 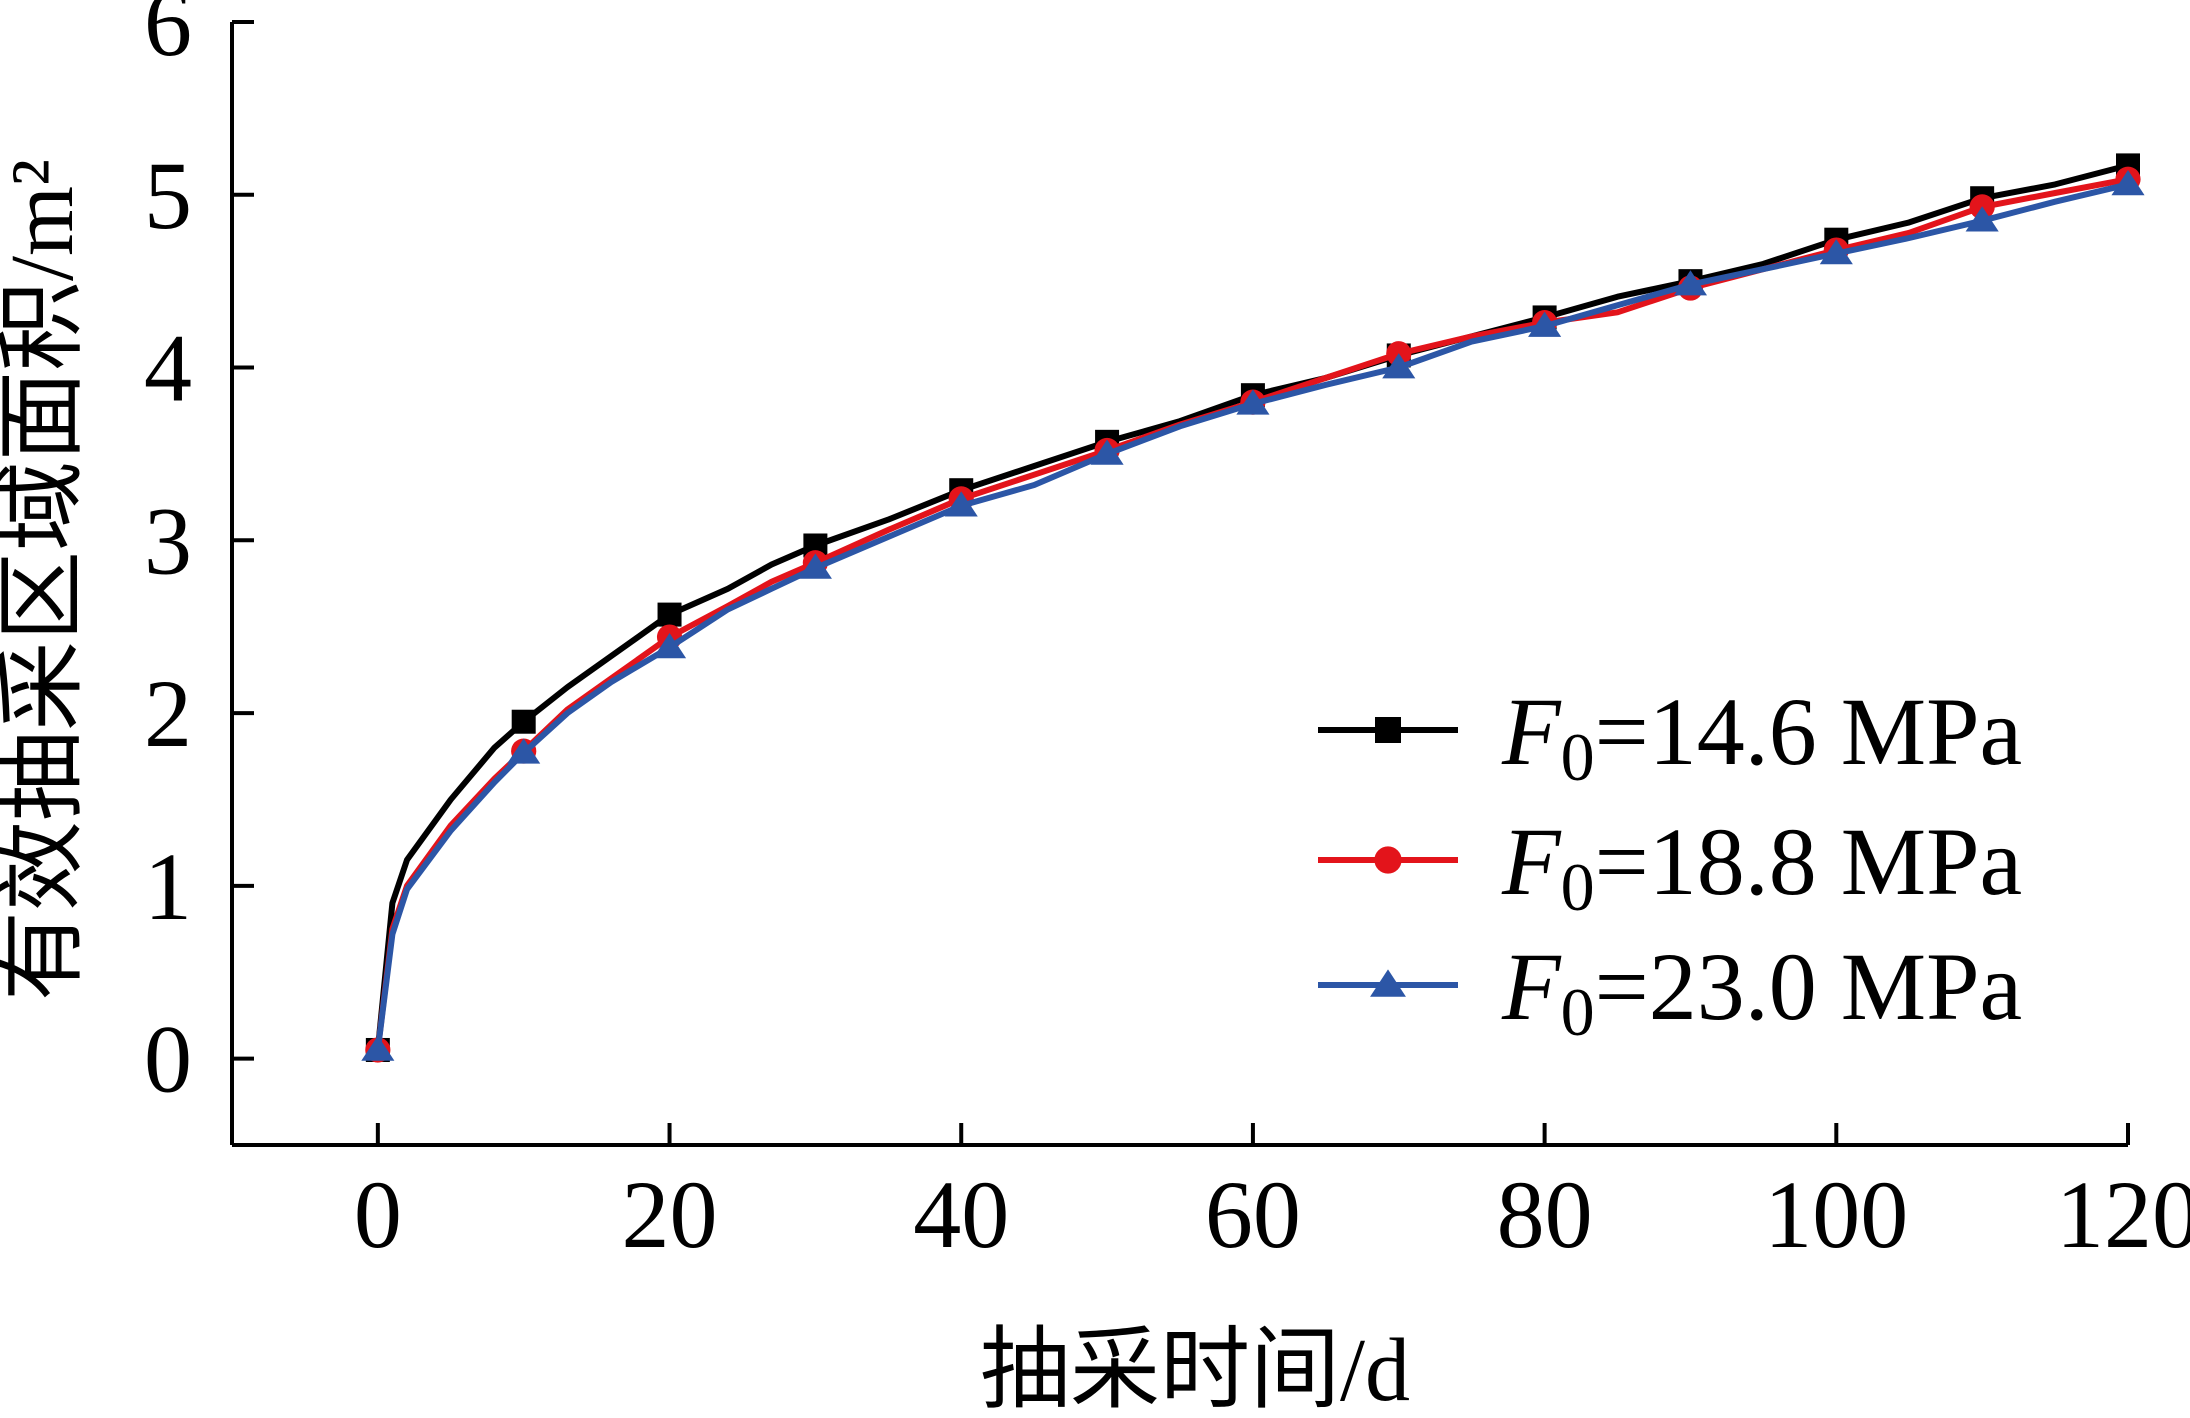 What do you see at coordinates (2123, 1214) in the screenshot?
I see `x-tick-label: 120` at bounding box center [2123, 1214].